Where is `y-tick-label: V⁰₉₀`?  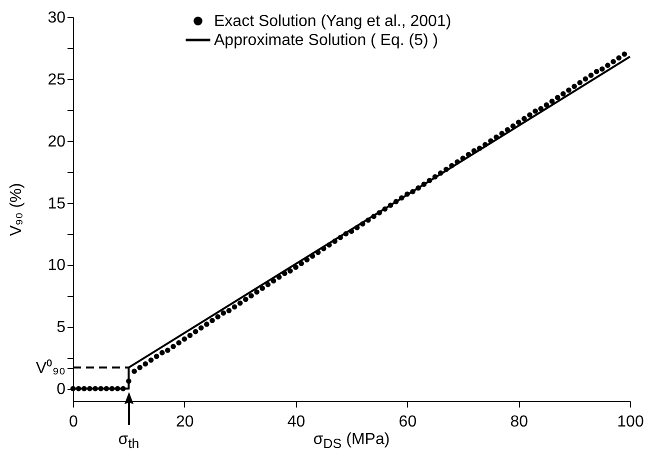
y-tick-label: V⁰₉₀ is located at coordinates (51, 368).